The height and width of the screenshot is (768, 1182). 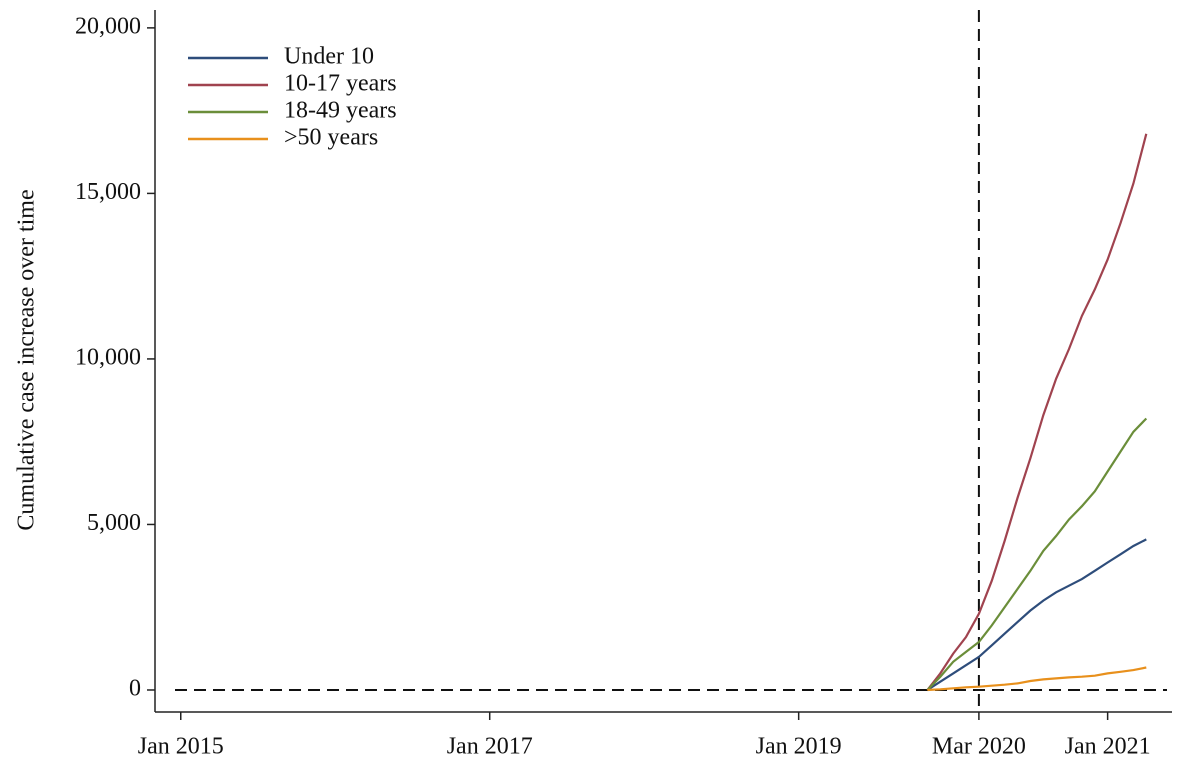 What do you see at coordinates (181, 747) in the screenshot?
I see `x-tick-label: Jan 2015` at bounding box center [181, 747].